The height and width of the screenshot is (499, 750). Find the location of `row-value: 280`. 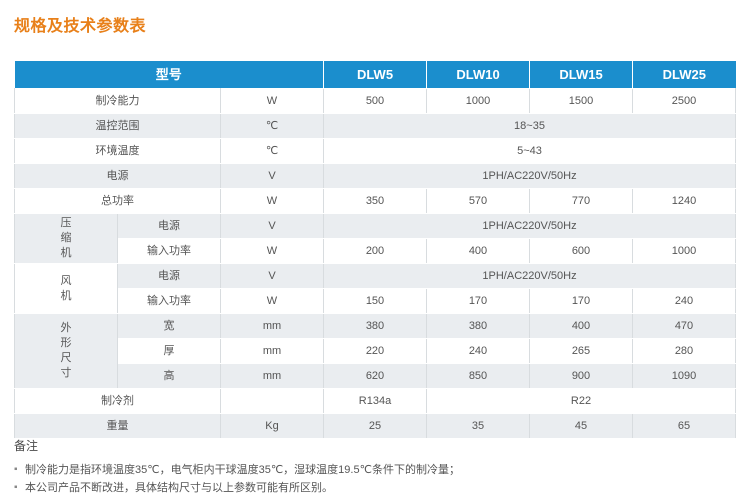

row-value: 280 is located at coordinates (684, 351).